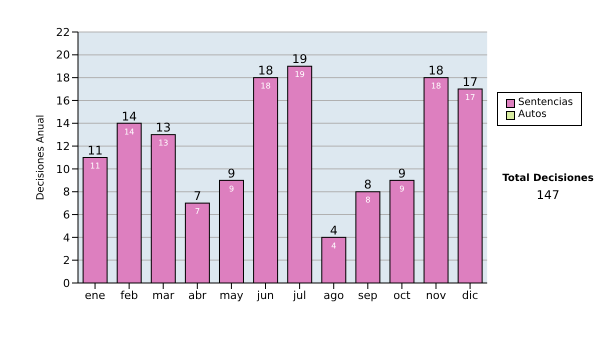 Image resolution: width=600 pixels, height=340 pixels. I want to click on x-tick-label: feb, so click(129, 295).